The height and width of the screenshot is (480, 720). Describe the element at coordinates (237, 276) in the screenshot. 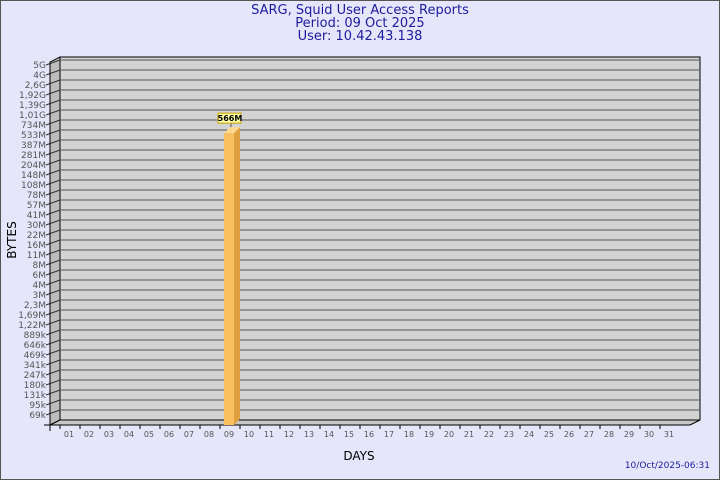

I see `bar-side` at that location.